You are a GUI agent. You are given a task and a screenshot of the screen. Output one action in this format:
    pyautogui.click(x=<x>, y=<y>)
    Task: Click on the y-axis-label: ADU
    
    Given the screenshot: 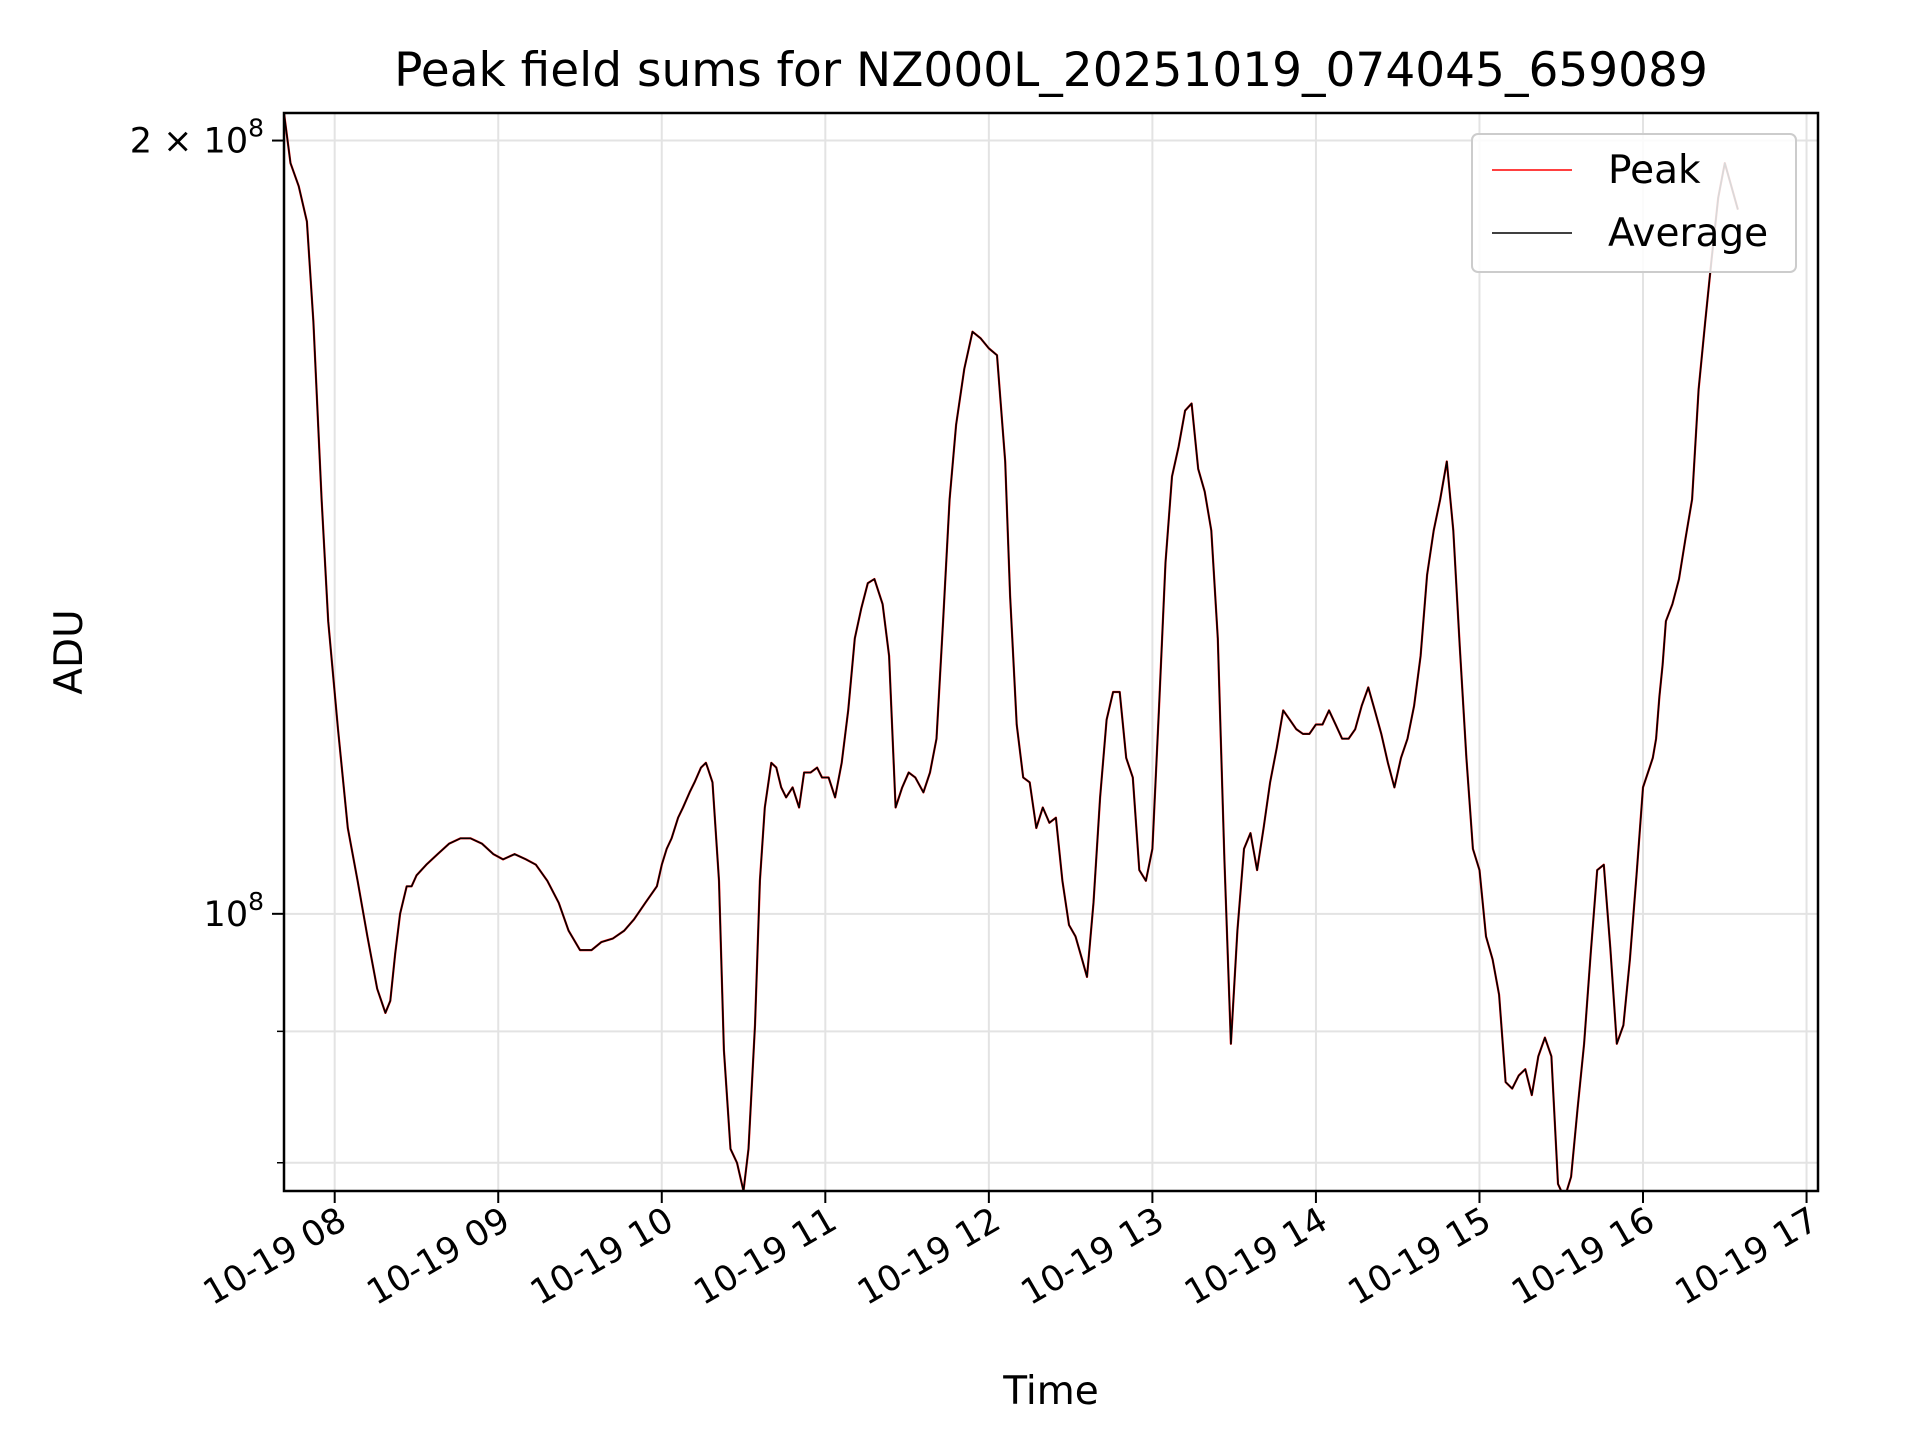 What is the action you would take?
    pyautogui.click(x=69, y=651)
    